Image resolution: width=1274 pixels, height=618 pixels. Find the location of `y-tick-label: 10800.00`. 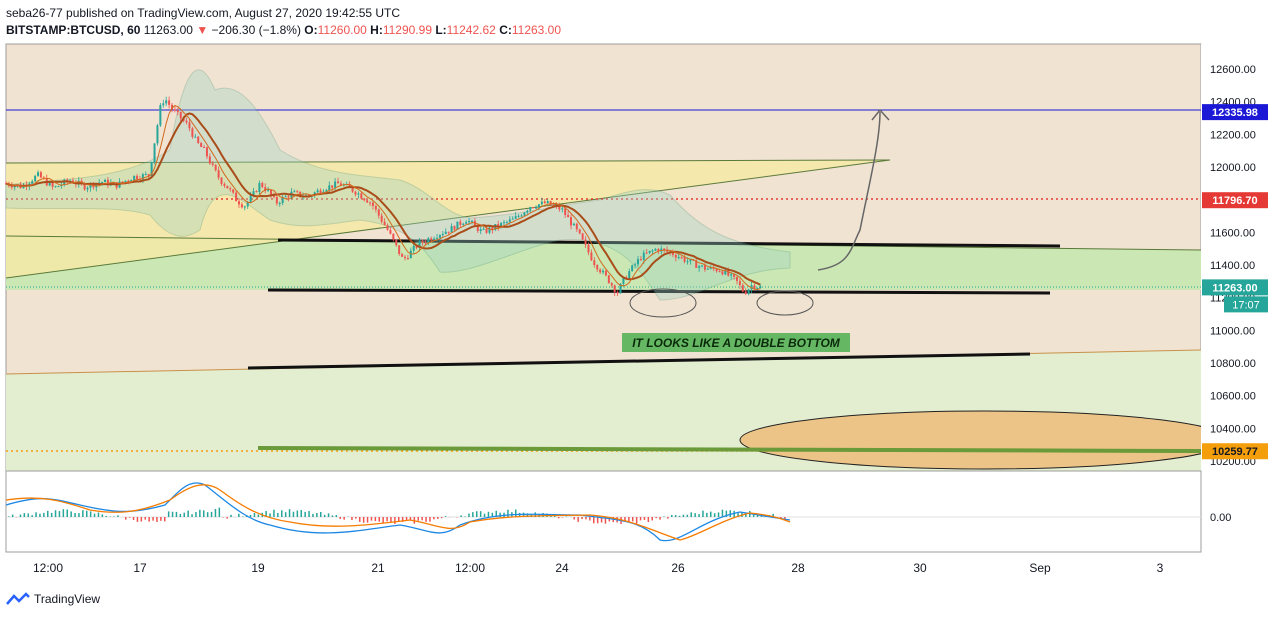

y-tick-label: 10800.00 is located at coordinates (1233, 364).